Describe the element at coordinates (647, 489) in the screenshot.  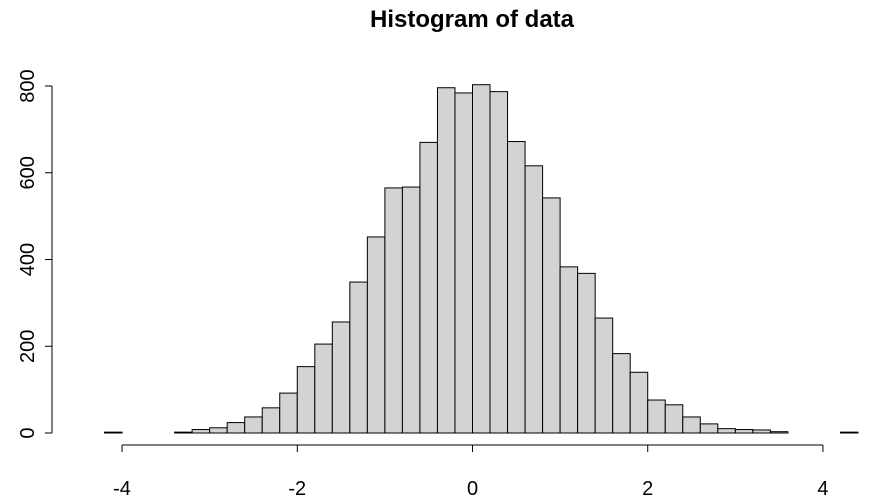
I see `x-tick-label: 2` at that location.